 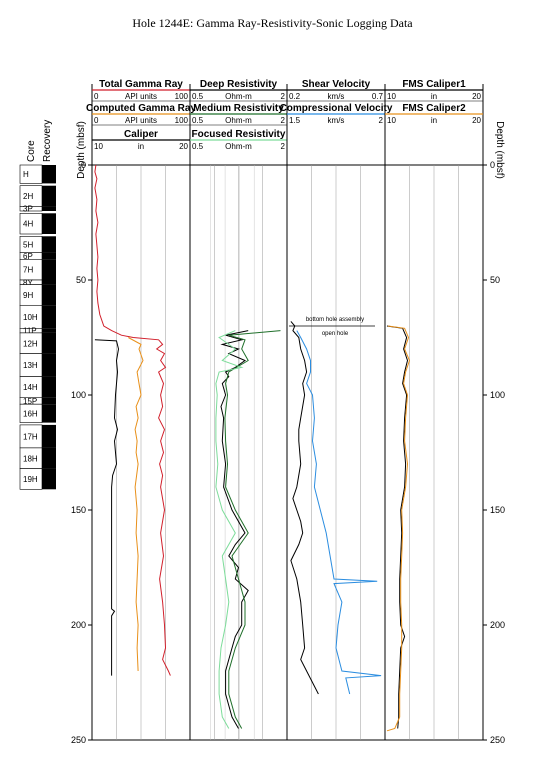 What do you see at coordinates (78, 510) in the screenshot?
I see `depth-tick-label-left: 150` at bounding box center [78, 510].